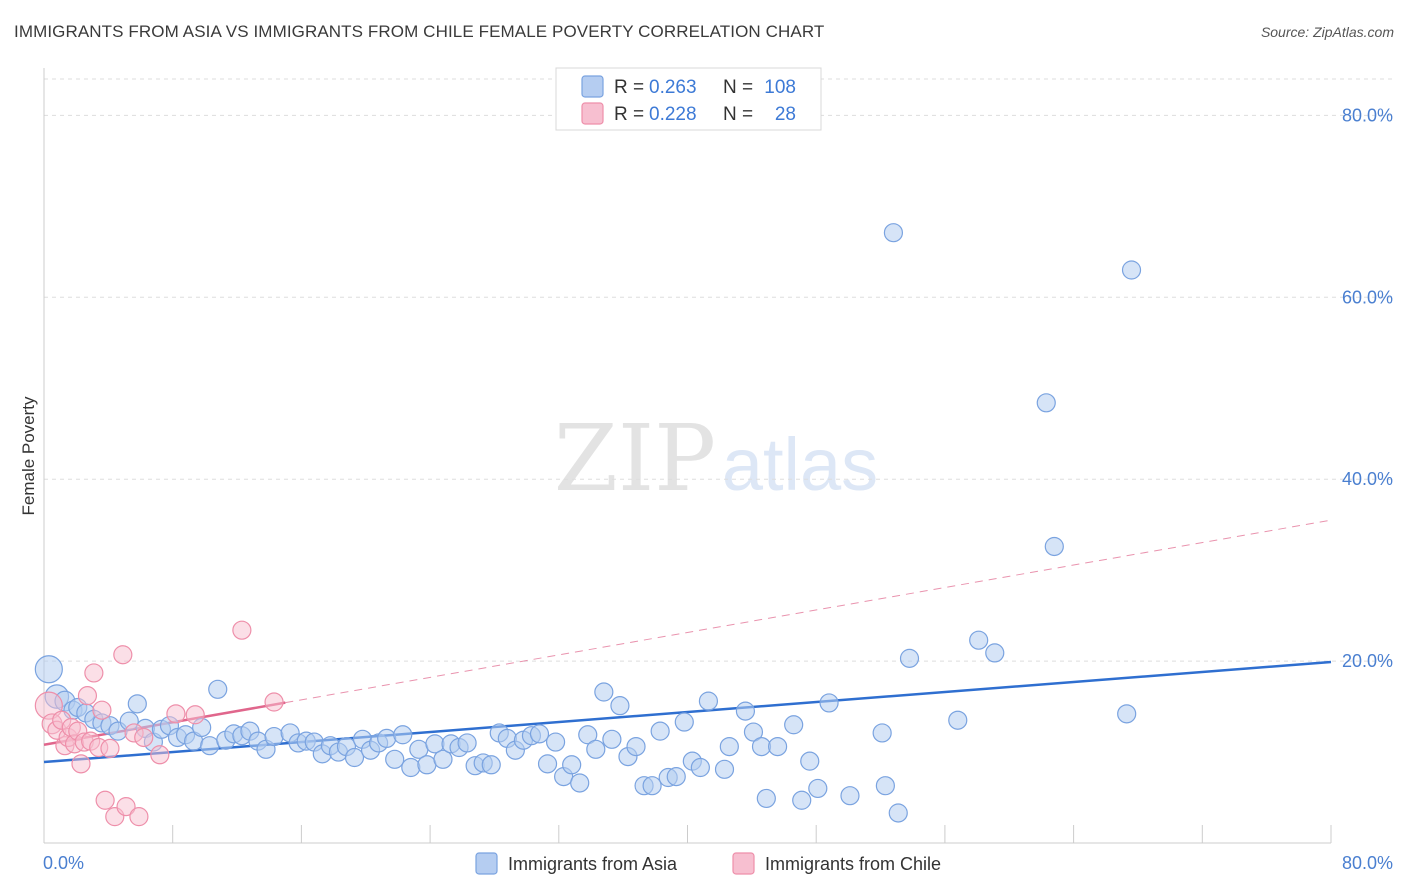  Describe the element at coordinates (780, 87) in the screenshot. I see `legend-n-value-asia: 108` at that location.